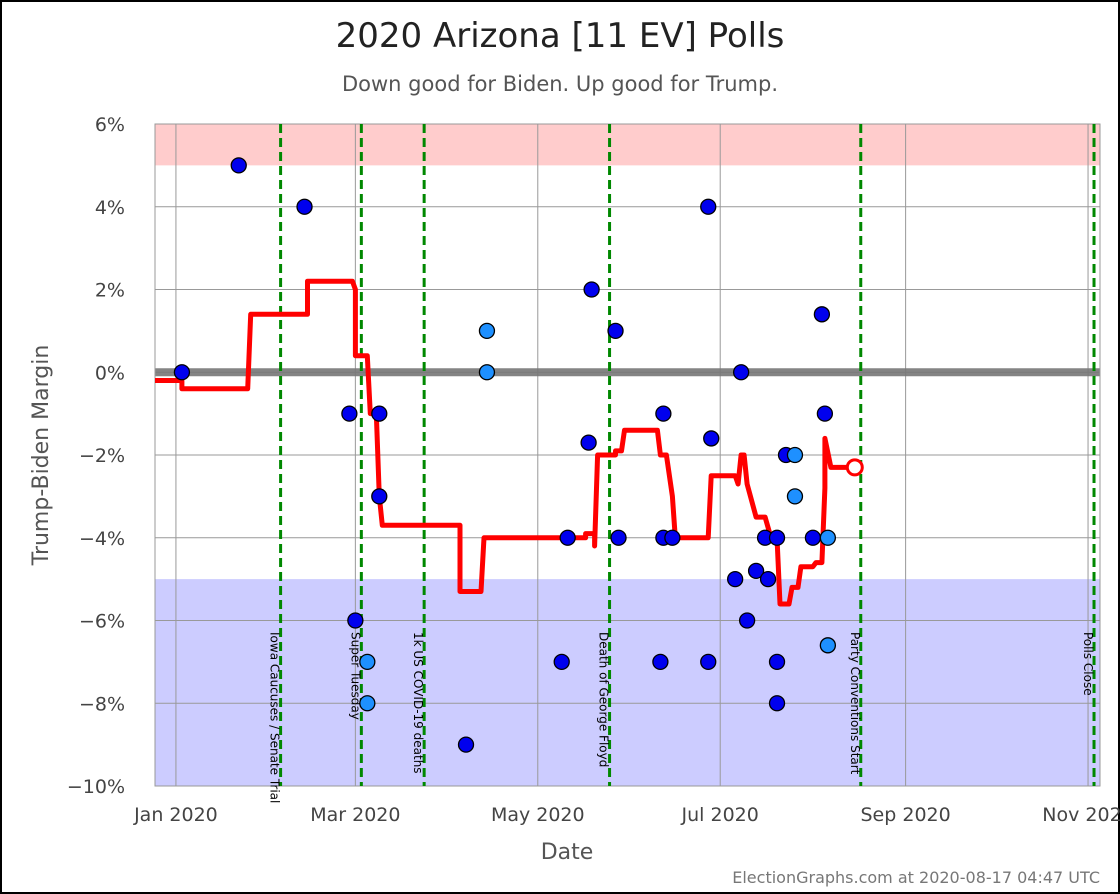 The image size is (1120, 894). I want to click on x-tick-label: Jan 2020, so click(175, 815).